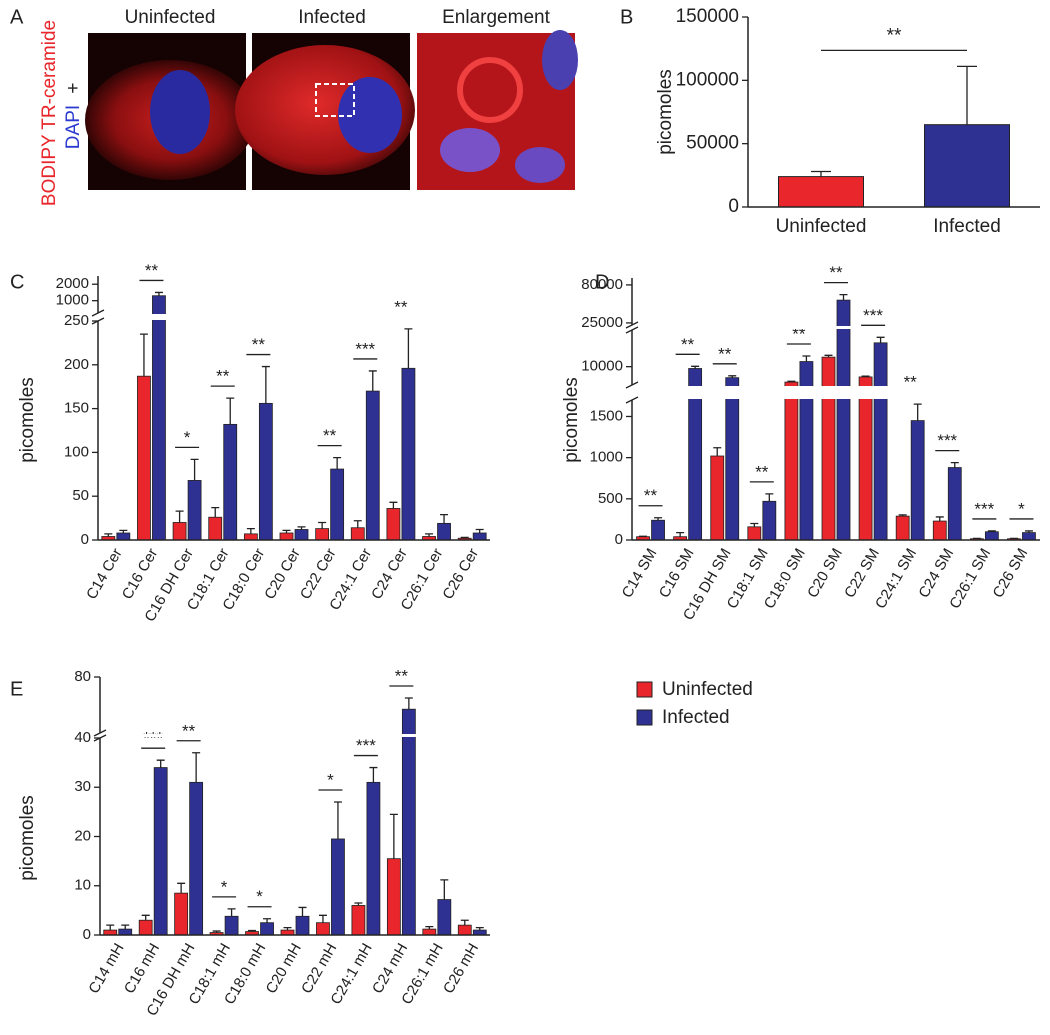 This screenshot has width=1050, height=1035. What do you see at coordinates (707, 16) in the screenshot?
I see `y-tick-label: 150000` at bounding box center [707, 16].